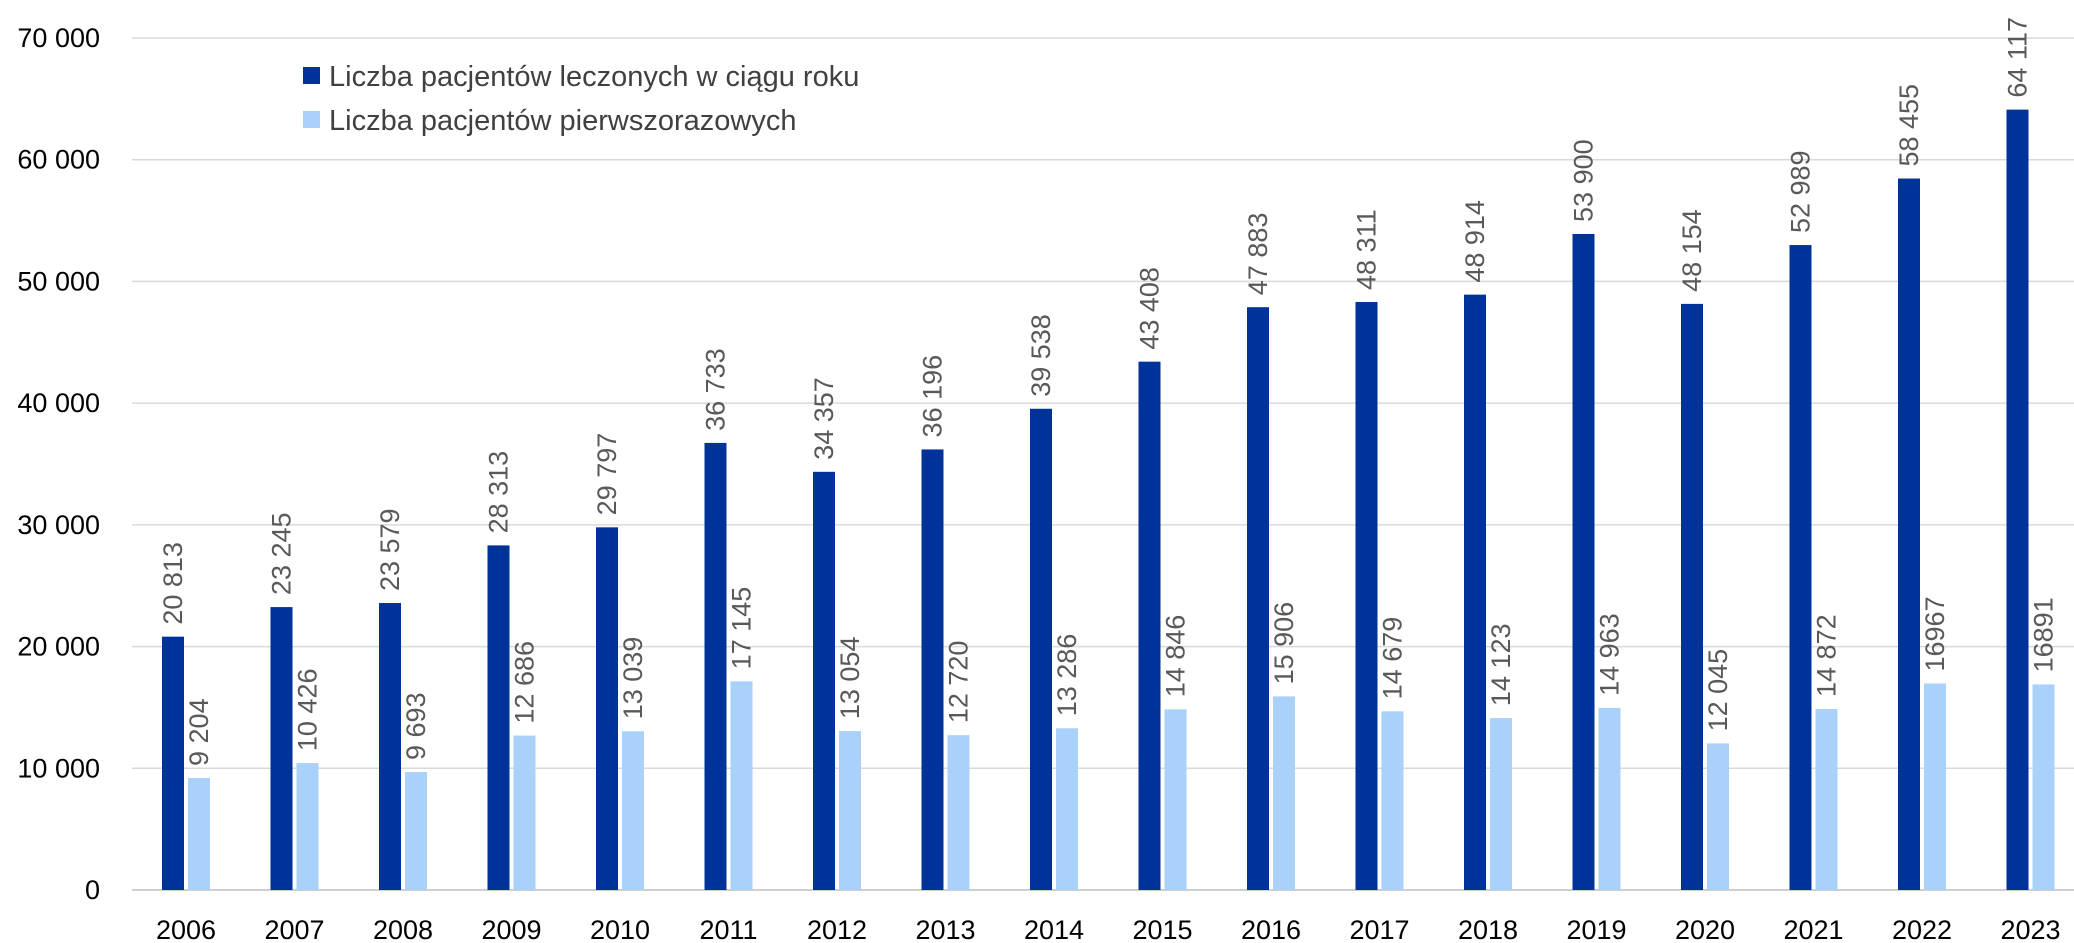 Image resolution: width=2074 pixels, height=943 pixels. What do you see at coordinates (2044, 634) in the screenshot?
I see `data-label-first-time: 16891` at bounding box center [2044, 634].